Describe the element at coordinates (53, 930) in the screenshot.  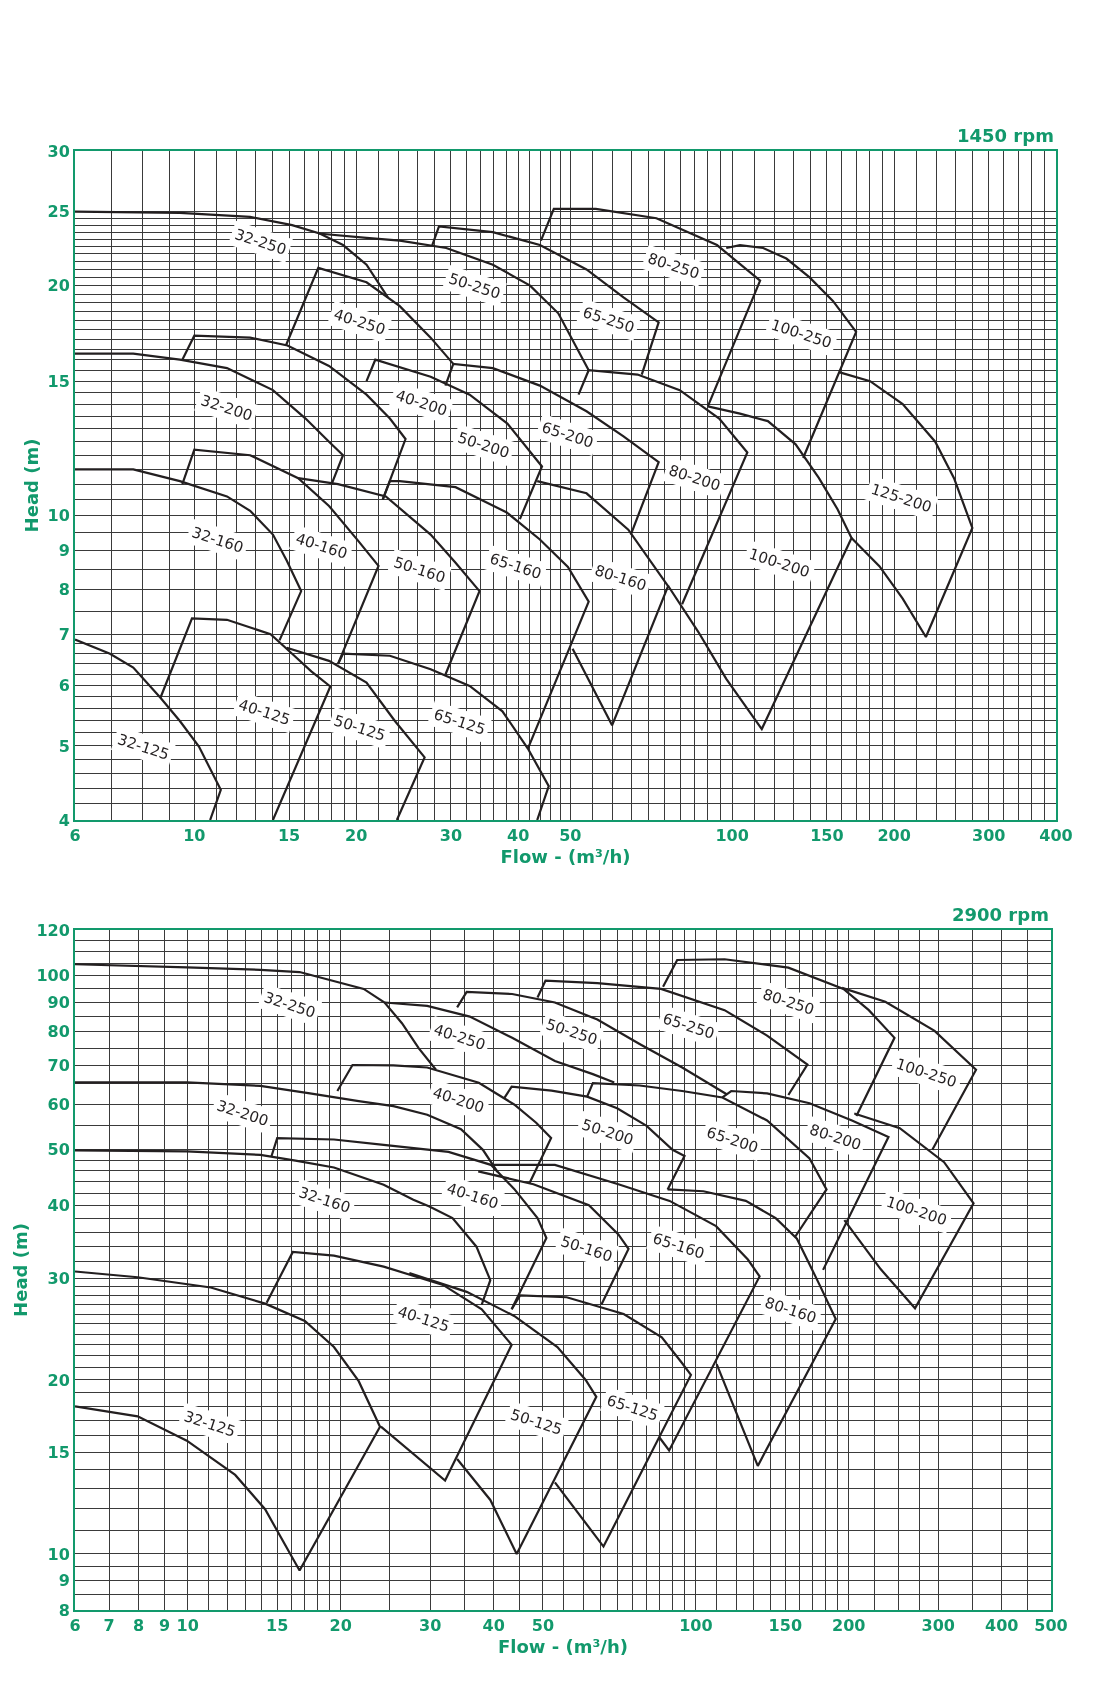
I see `y-tick-label: 120` at that location.